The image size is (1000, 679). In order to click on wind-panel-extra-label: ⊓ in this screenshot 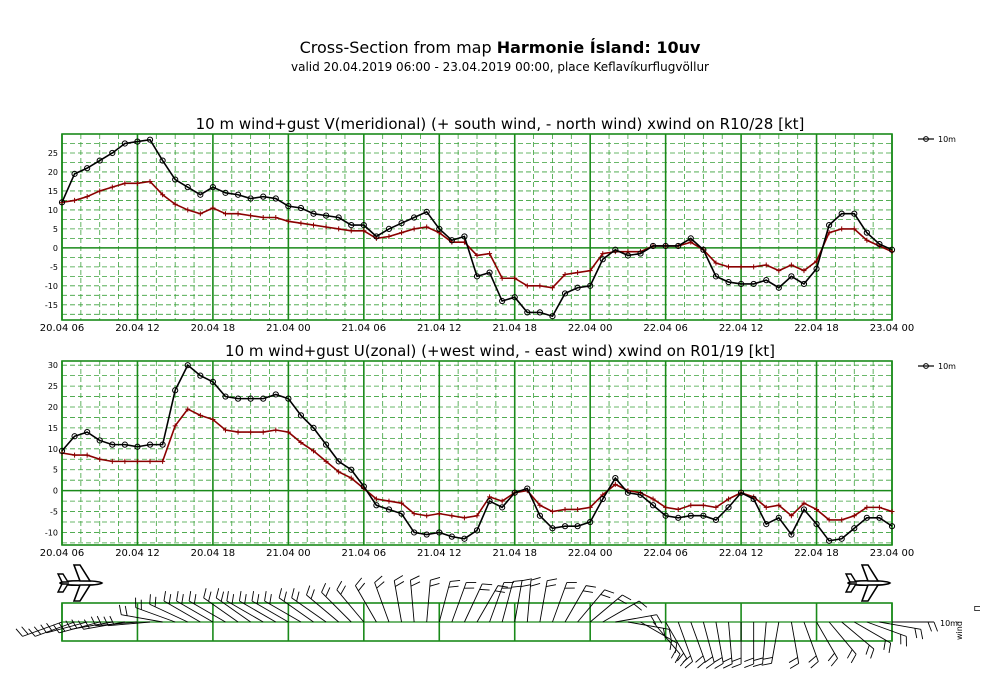, I will do `click(978, 608)`.